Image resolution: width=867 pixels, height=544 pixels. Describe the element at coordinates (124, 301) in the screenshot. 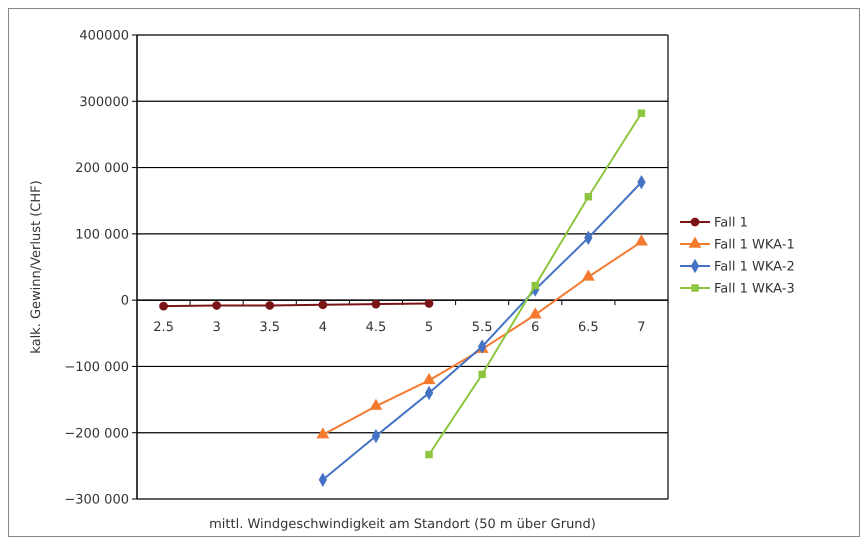

I see `y-tick-label: 0` at that location.